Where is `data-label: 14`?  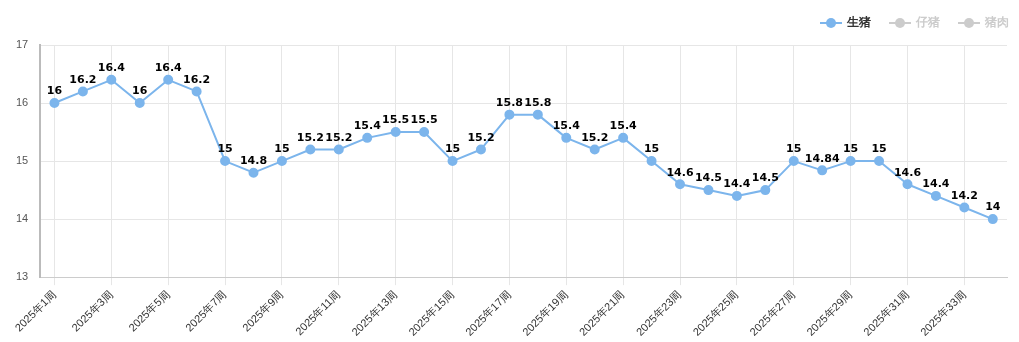 data-label: 14 is located at coordinates (993, 207).